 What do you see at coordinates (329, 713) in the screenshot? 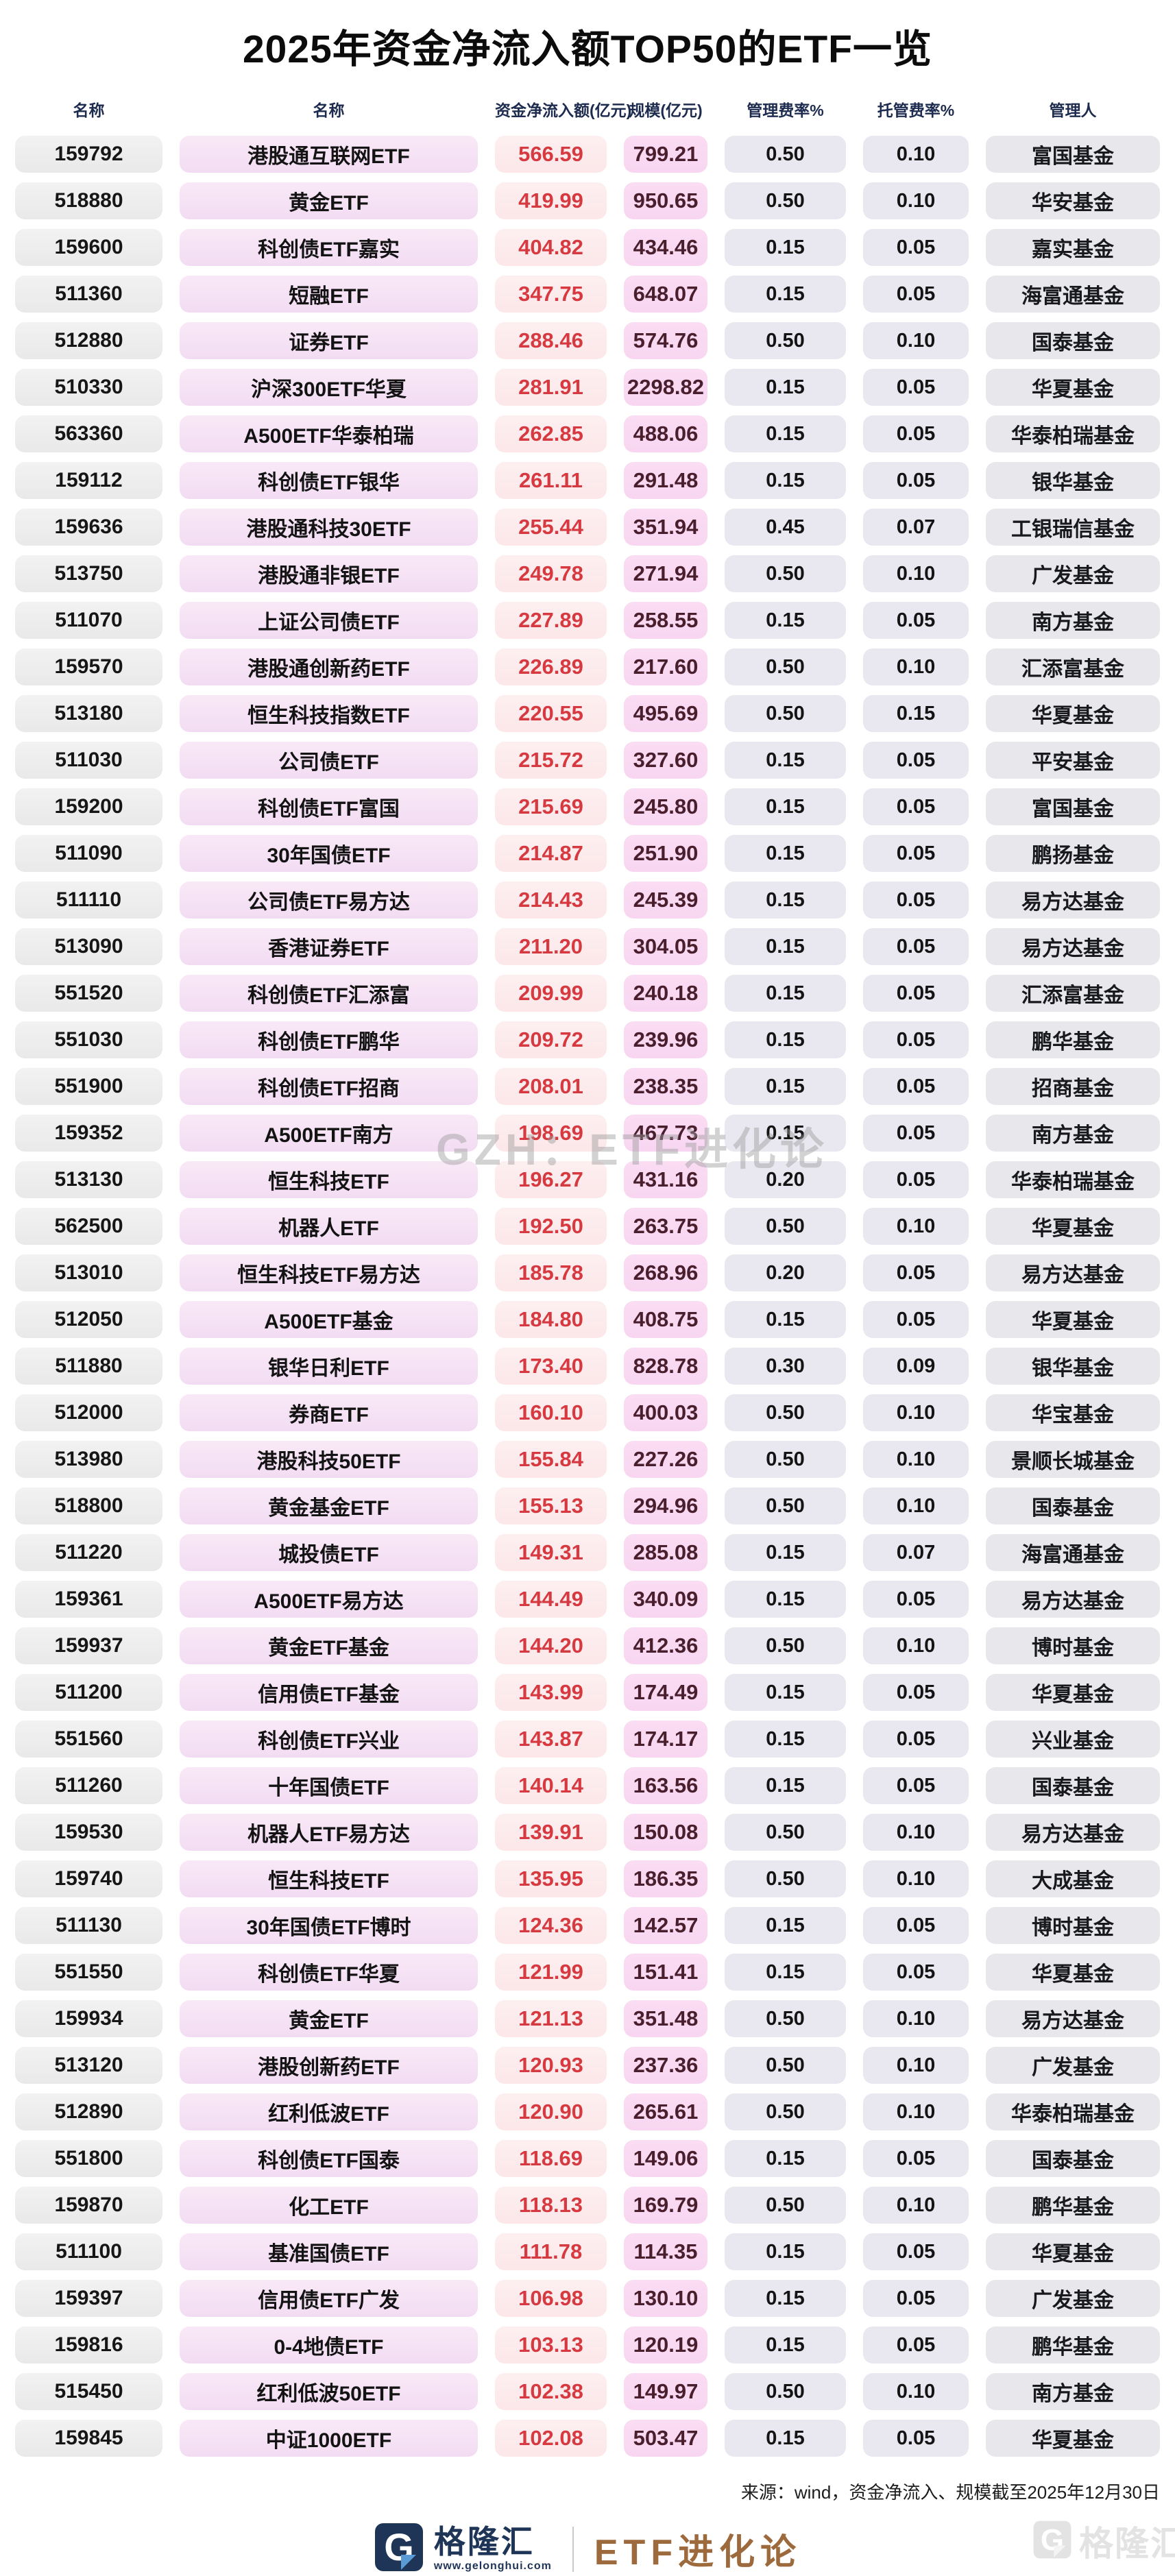
I see `name-cell: 恒生科技指数ETF` at bounding box center [329, 713].